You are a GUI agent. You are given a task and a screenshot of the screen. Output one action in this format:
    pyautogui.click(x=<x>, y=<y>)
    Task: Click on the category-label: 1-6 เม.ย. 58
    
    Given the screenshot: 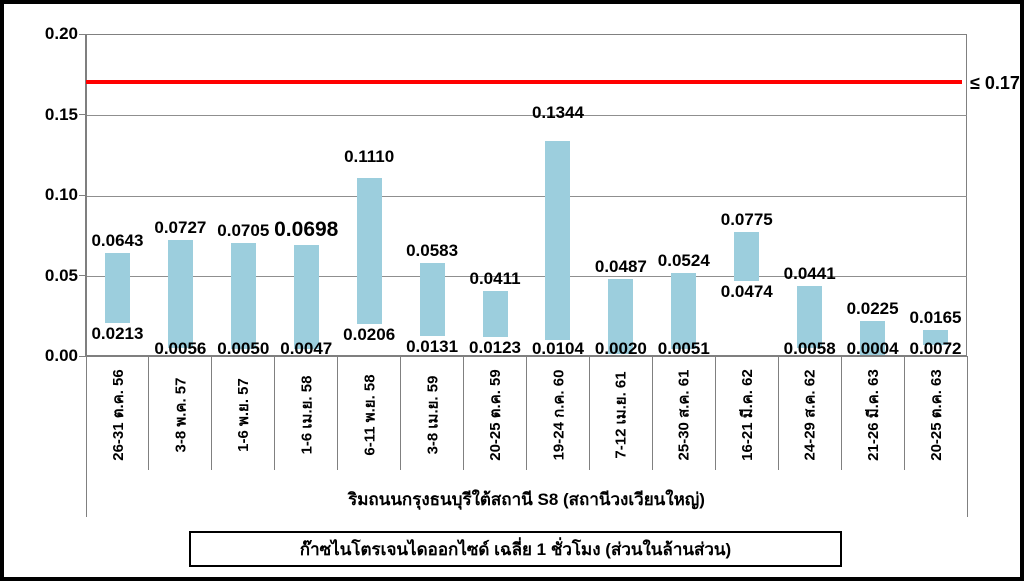 What is the action you would take?
    pyautogui.click(x=306, y=415)
    